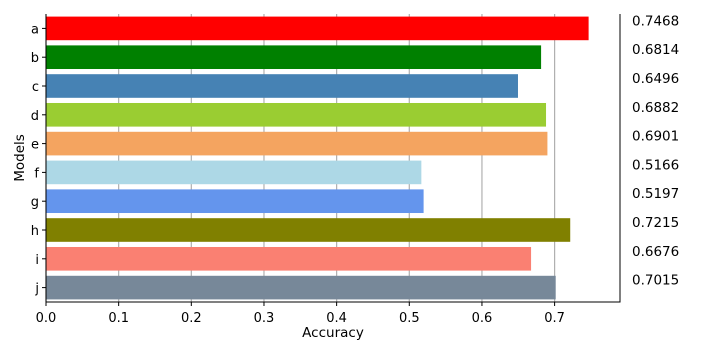  What do you see at coordinates (296, 114) in the screenshot?
I see `bar-d` at bounding box center [296, 114].